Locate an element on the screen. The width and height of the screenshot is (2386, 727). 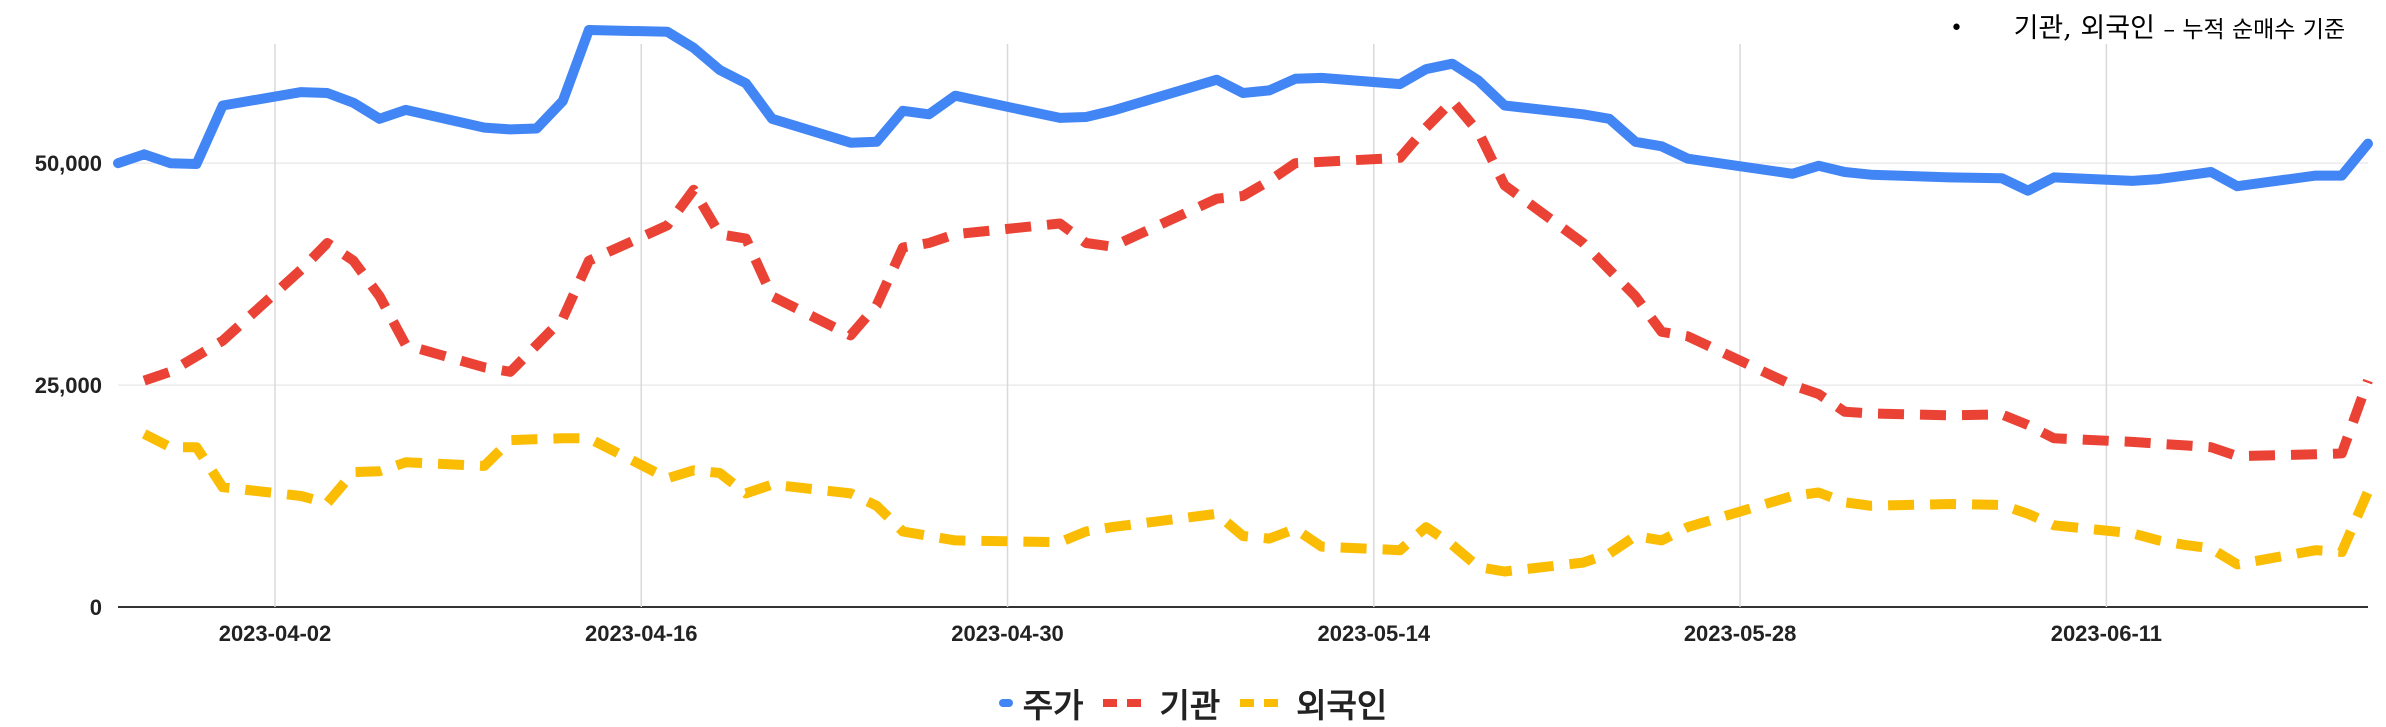
y-axis-ticks: 0 25,000 50,000 is located at coordinates (68, 385).